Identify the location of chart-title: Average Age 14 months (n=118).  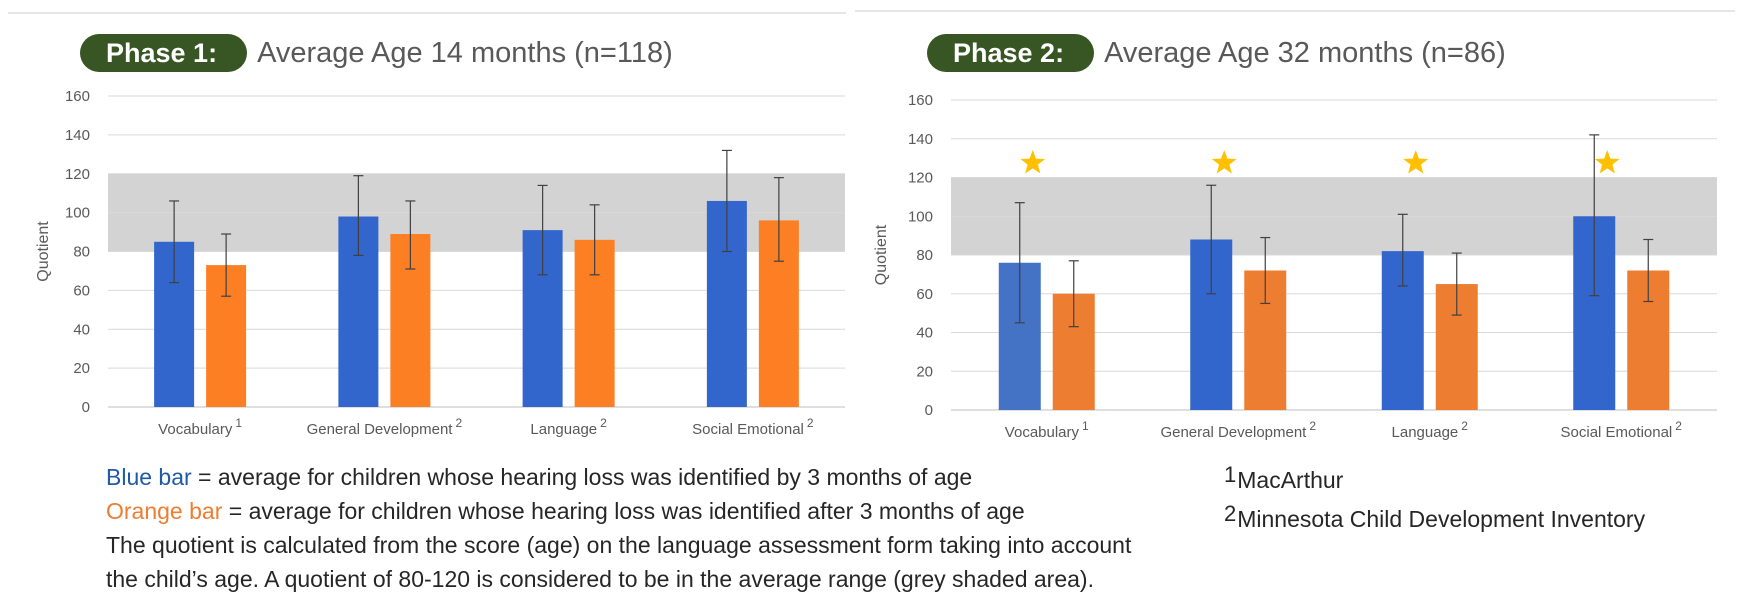
(465, 52).